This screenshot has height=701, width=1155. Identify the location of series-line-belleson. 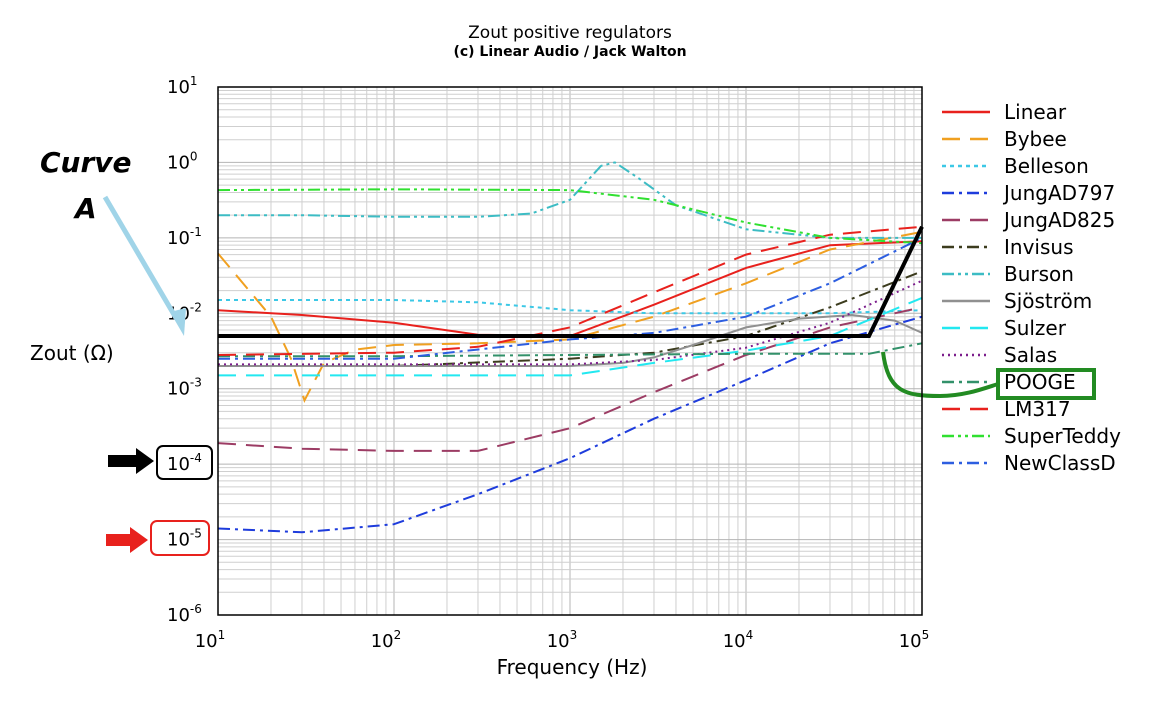
(570, 307).